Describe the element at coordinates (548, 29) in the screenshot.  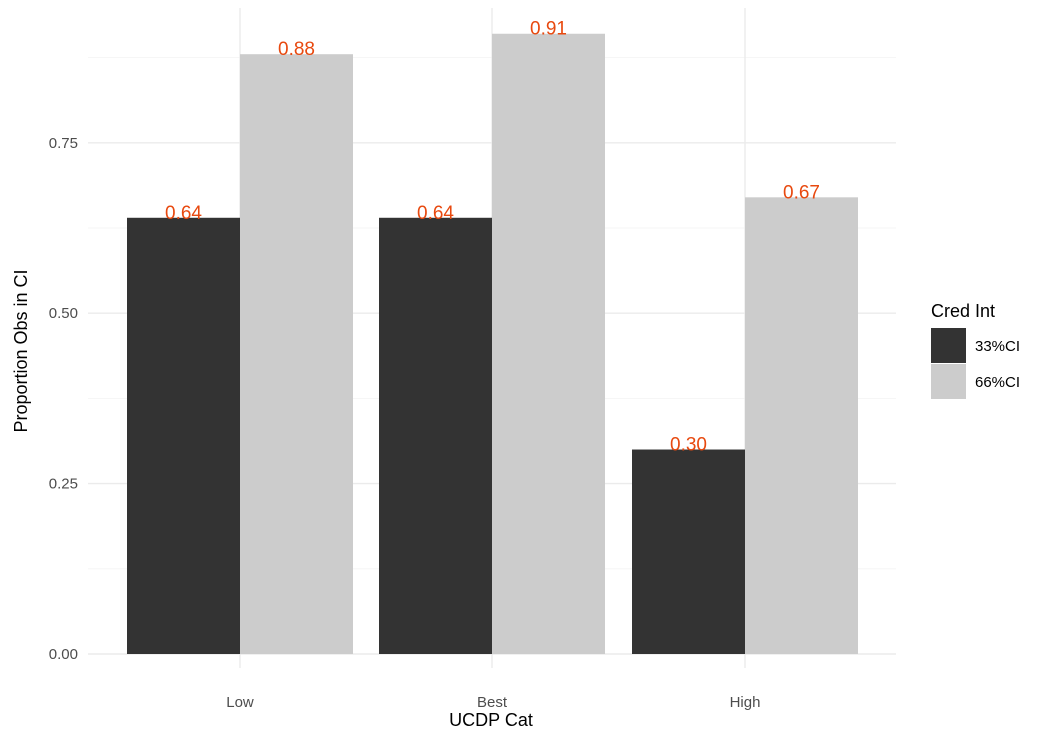
I see `data-label: 0.91` at that location.